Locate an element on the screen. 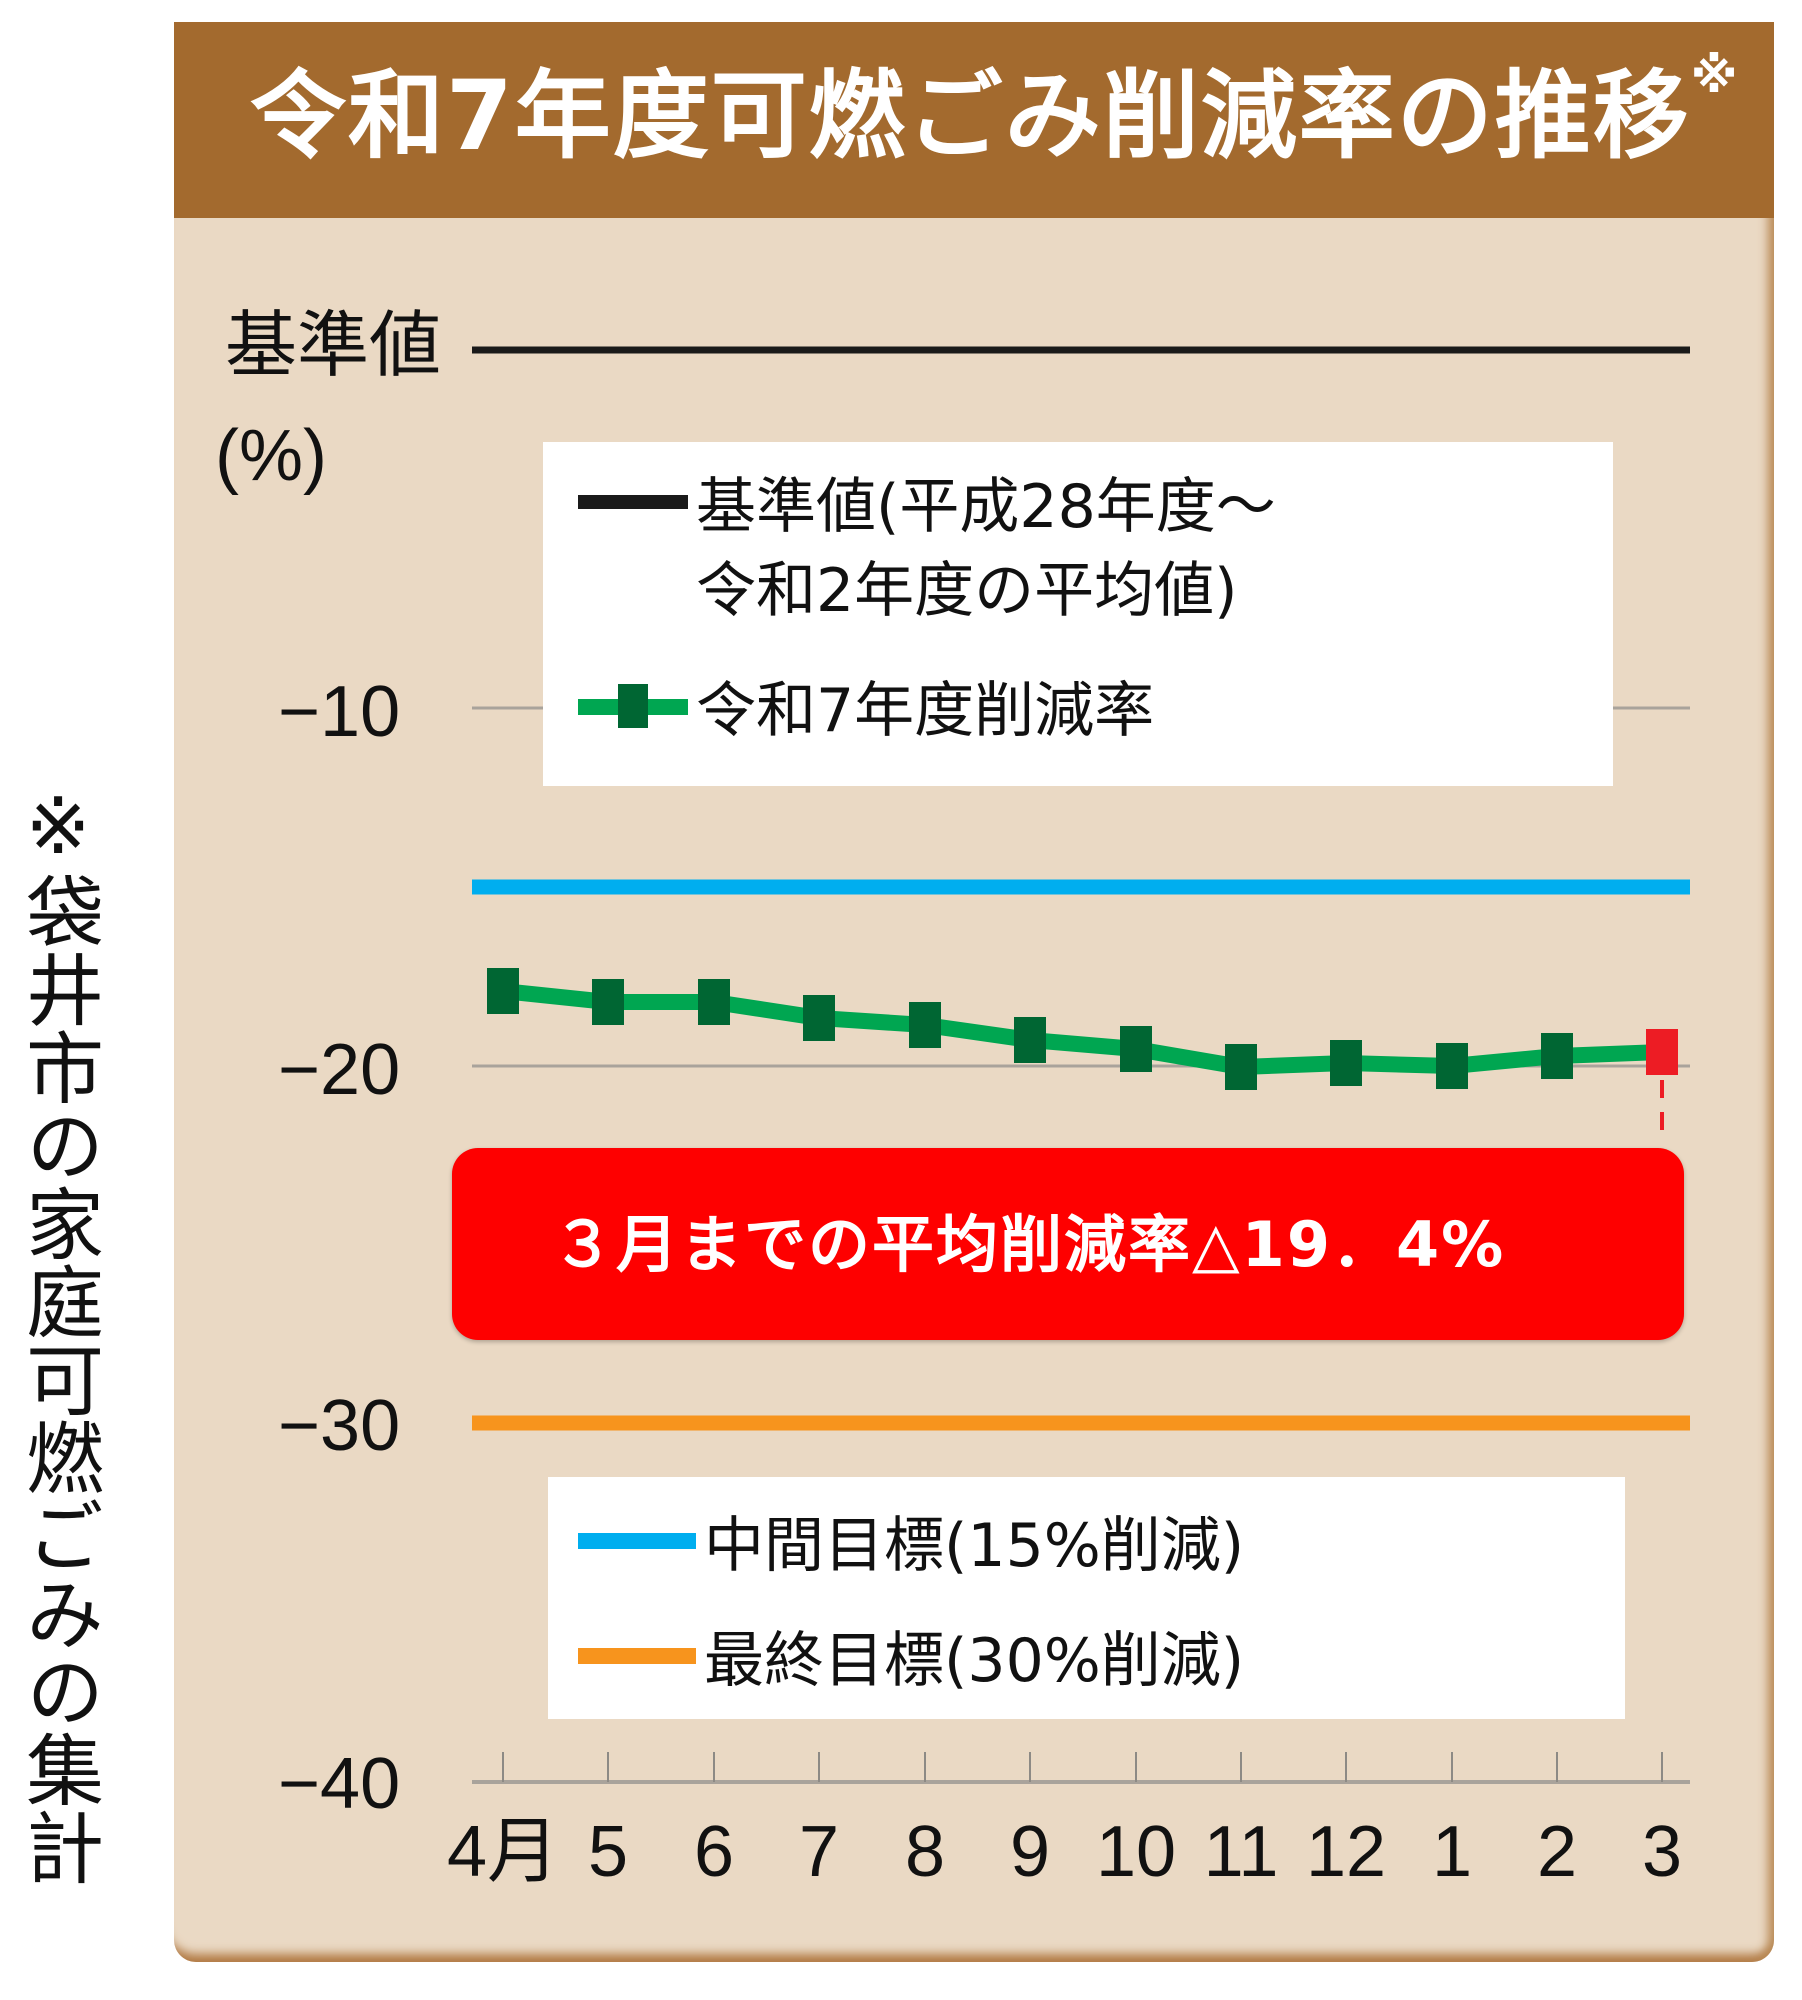  chart-header is located at coordinates (974, 120).